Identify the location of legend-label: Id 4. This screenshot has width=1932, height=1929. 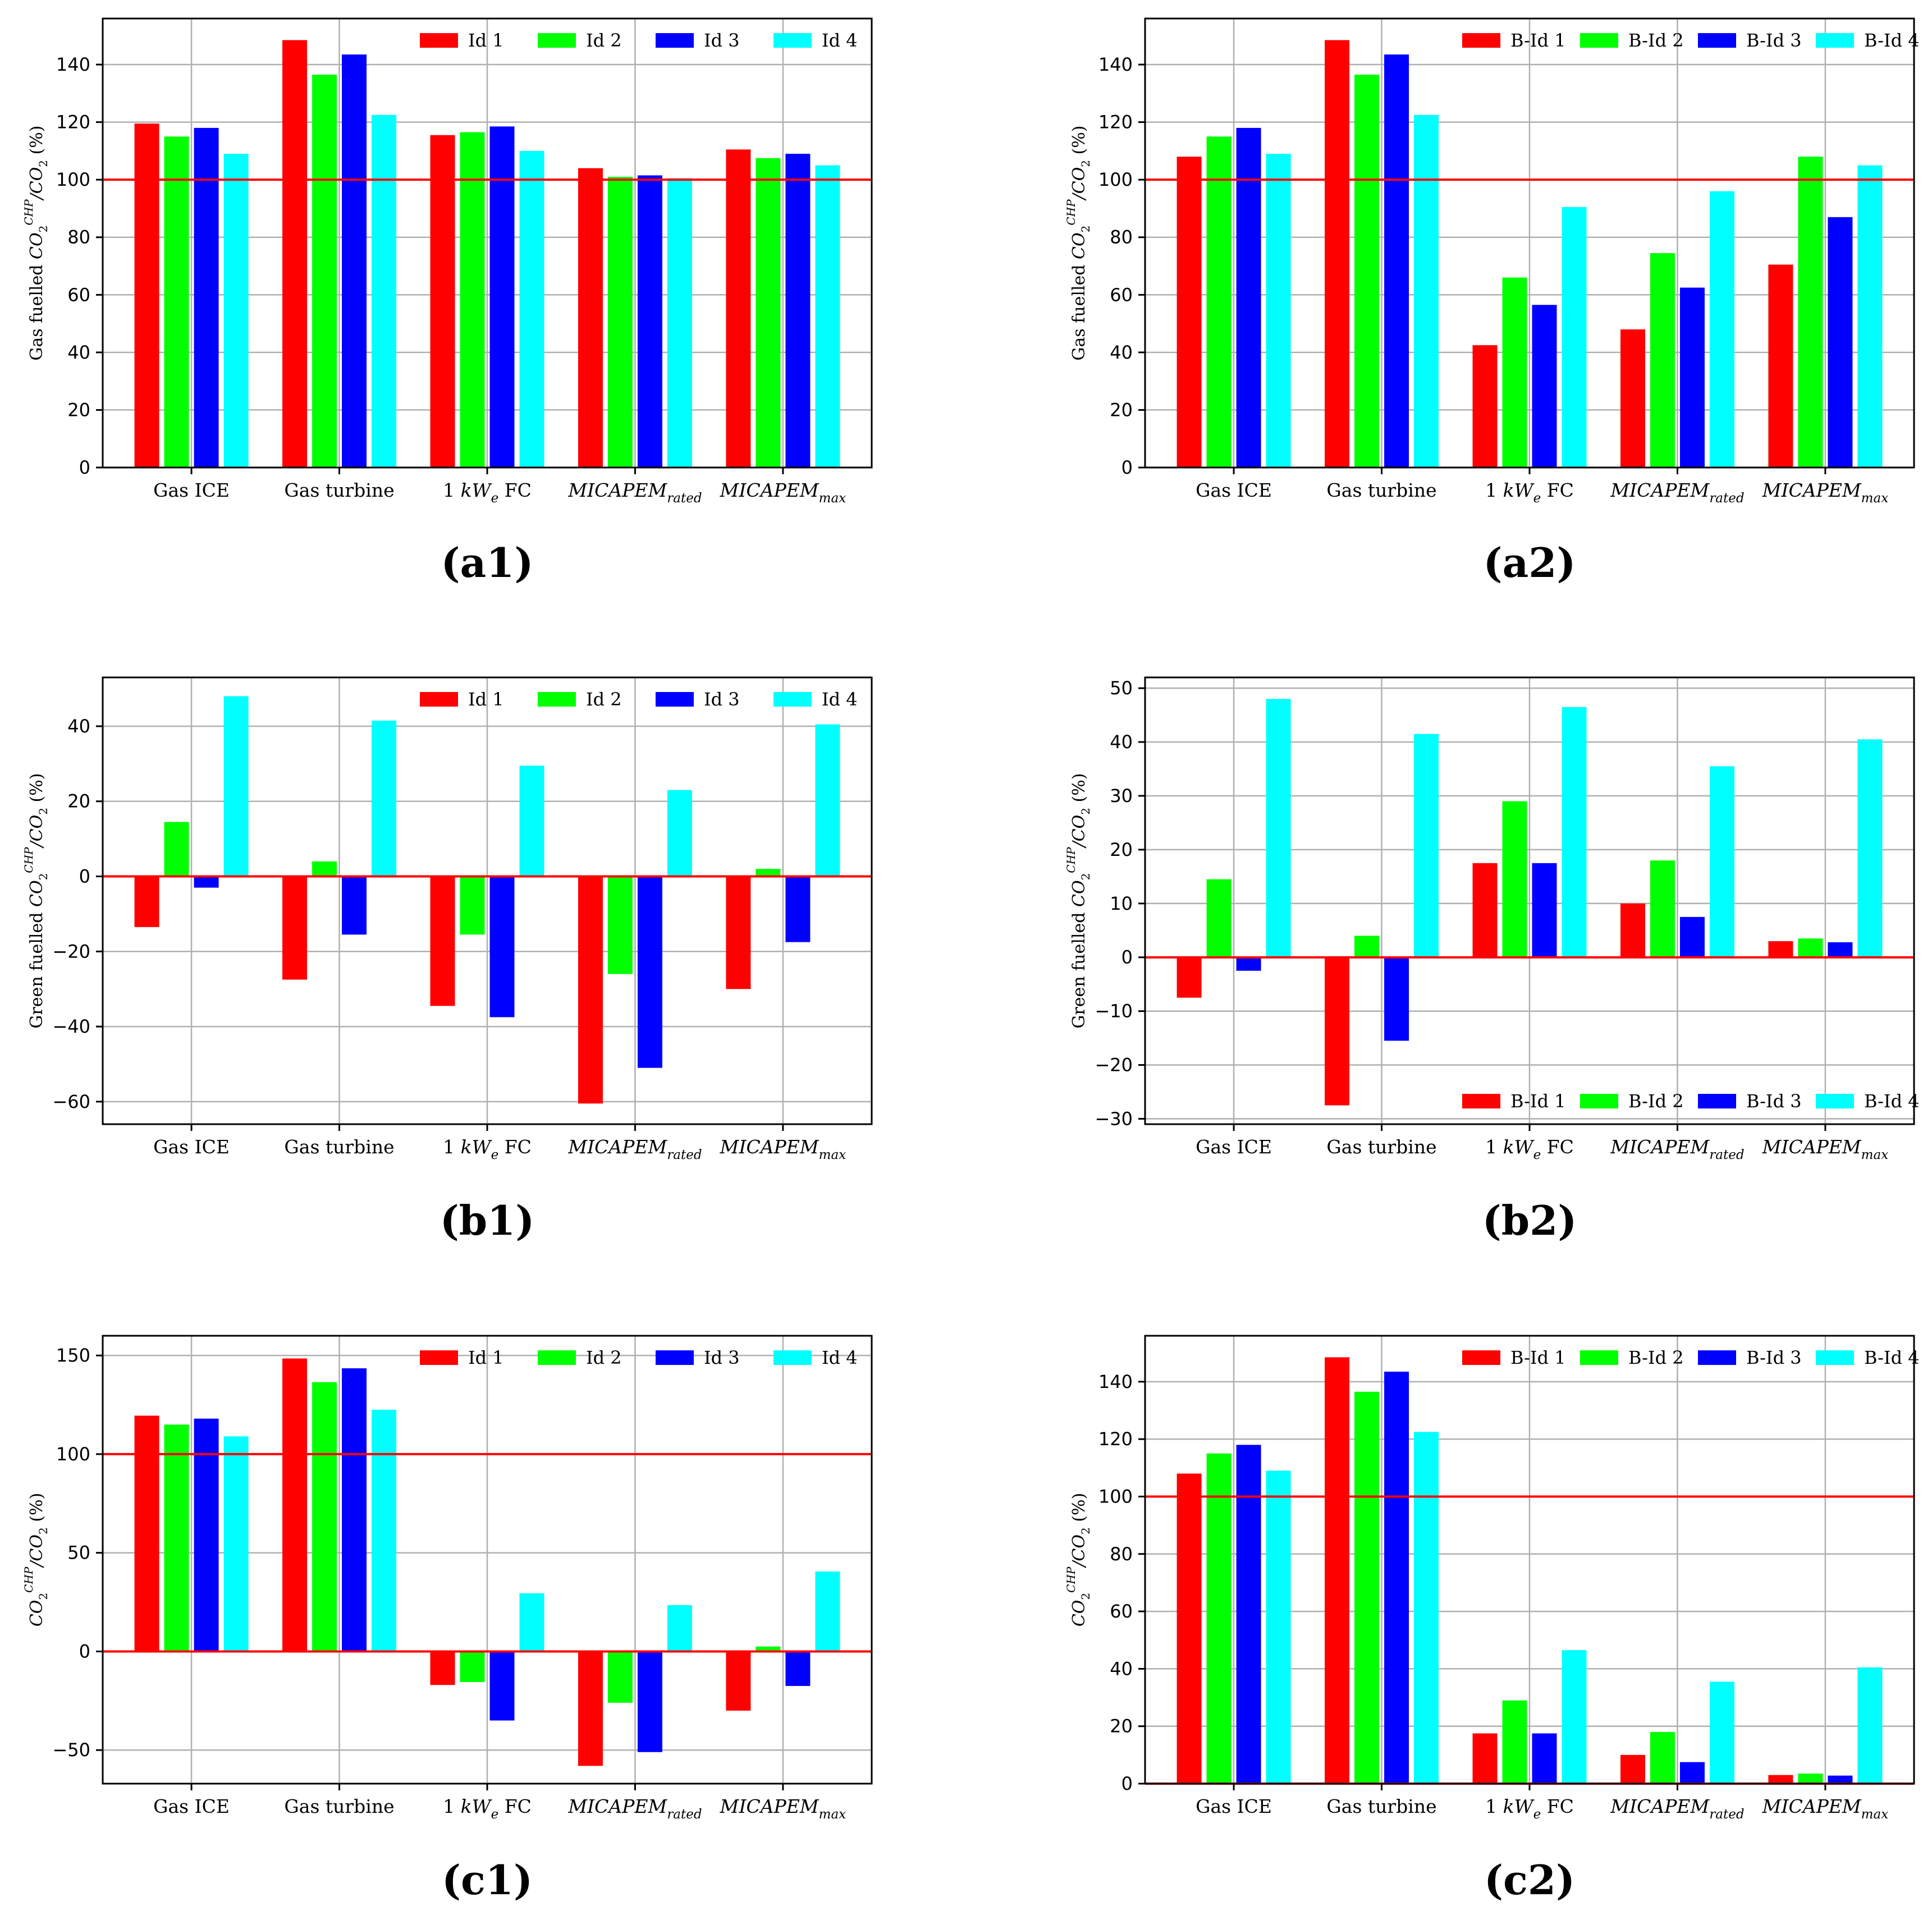
(840, 700).